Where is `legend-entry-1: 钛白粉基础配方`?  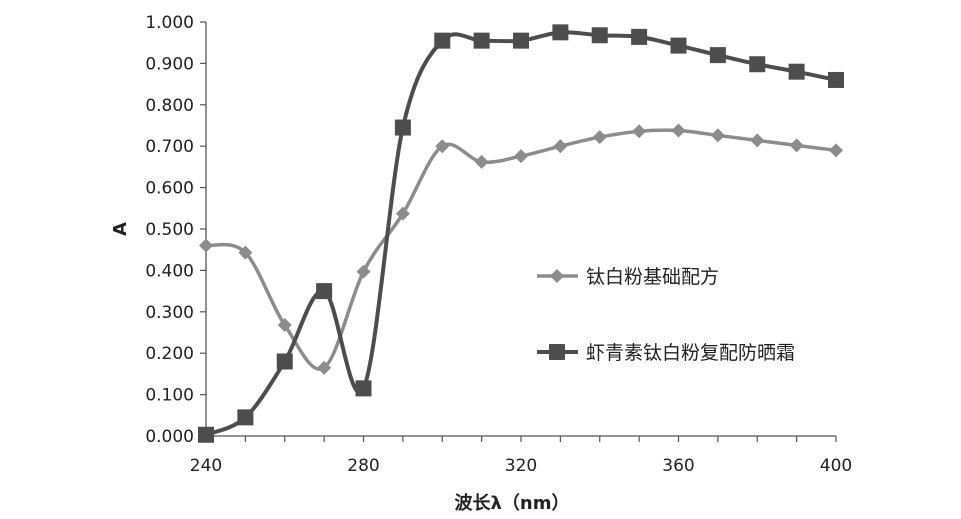
legend-entry-1: 钛白粉基础配方 is located at coordinates (628, 277).